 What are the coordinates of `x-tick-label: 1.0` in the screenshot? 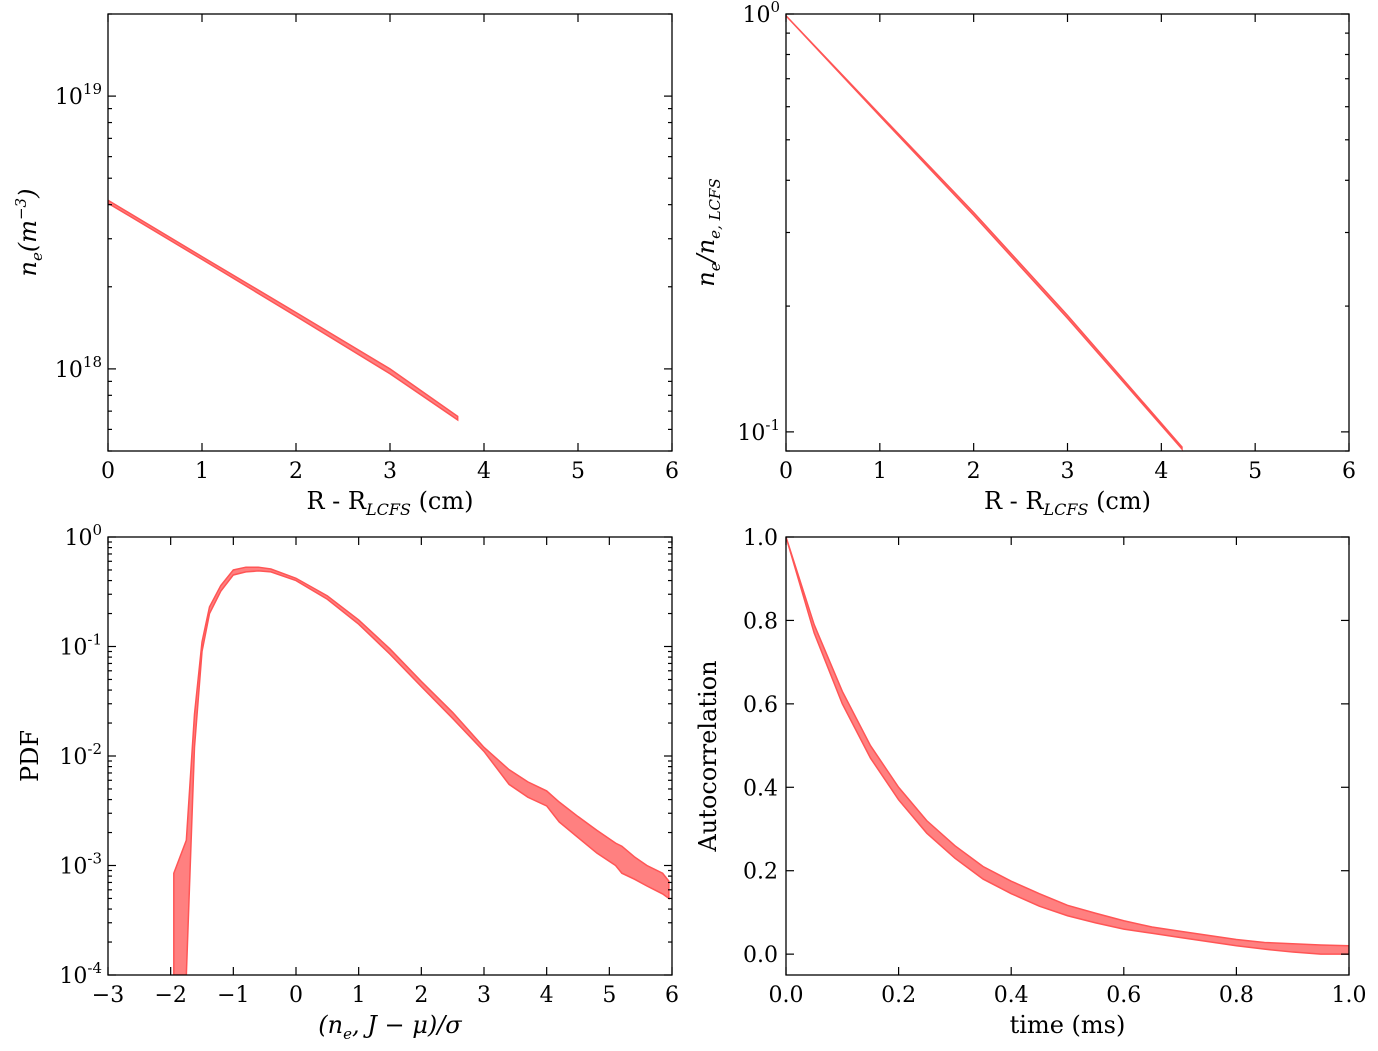 It's located at (1349, 995).